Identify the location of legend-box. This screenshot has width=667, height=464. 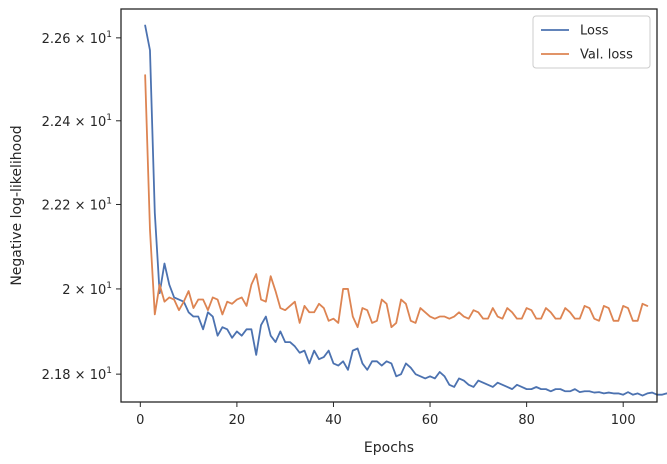
(591, 42).